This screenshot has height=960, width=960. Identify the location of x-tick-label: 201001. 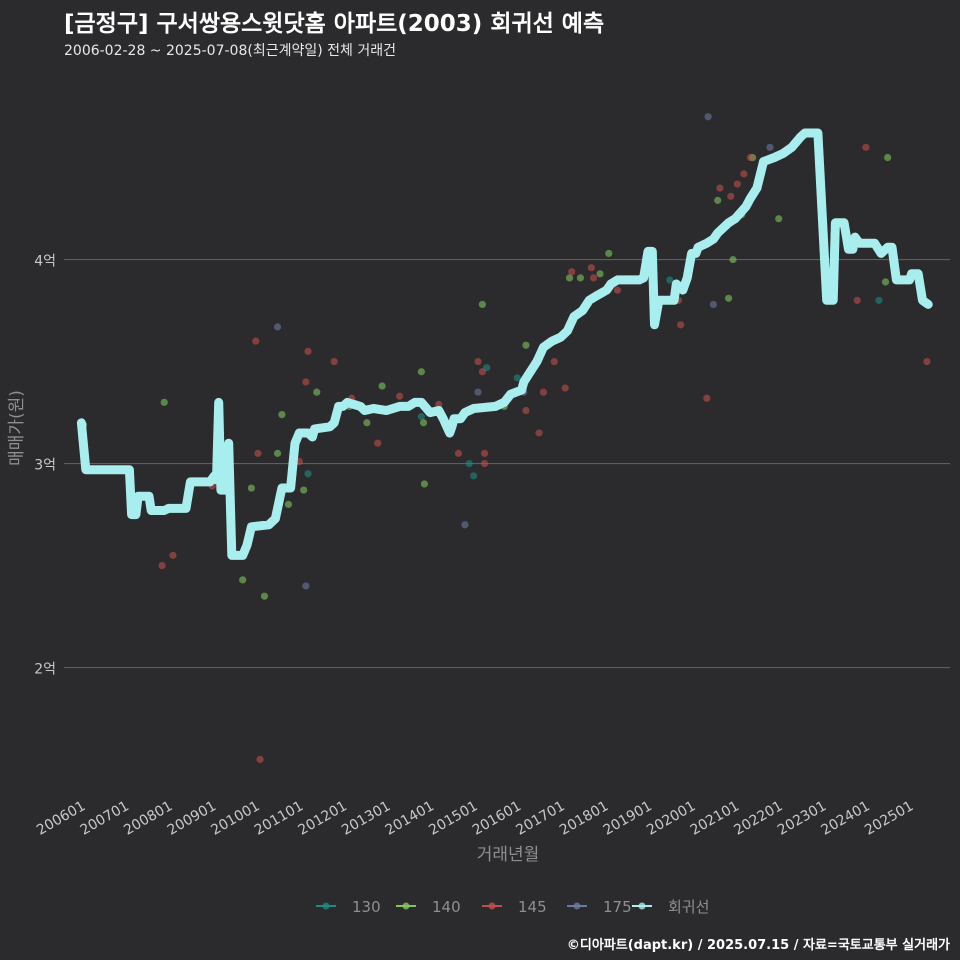
(235, 818).